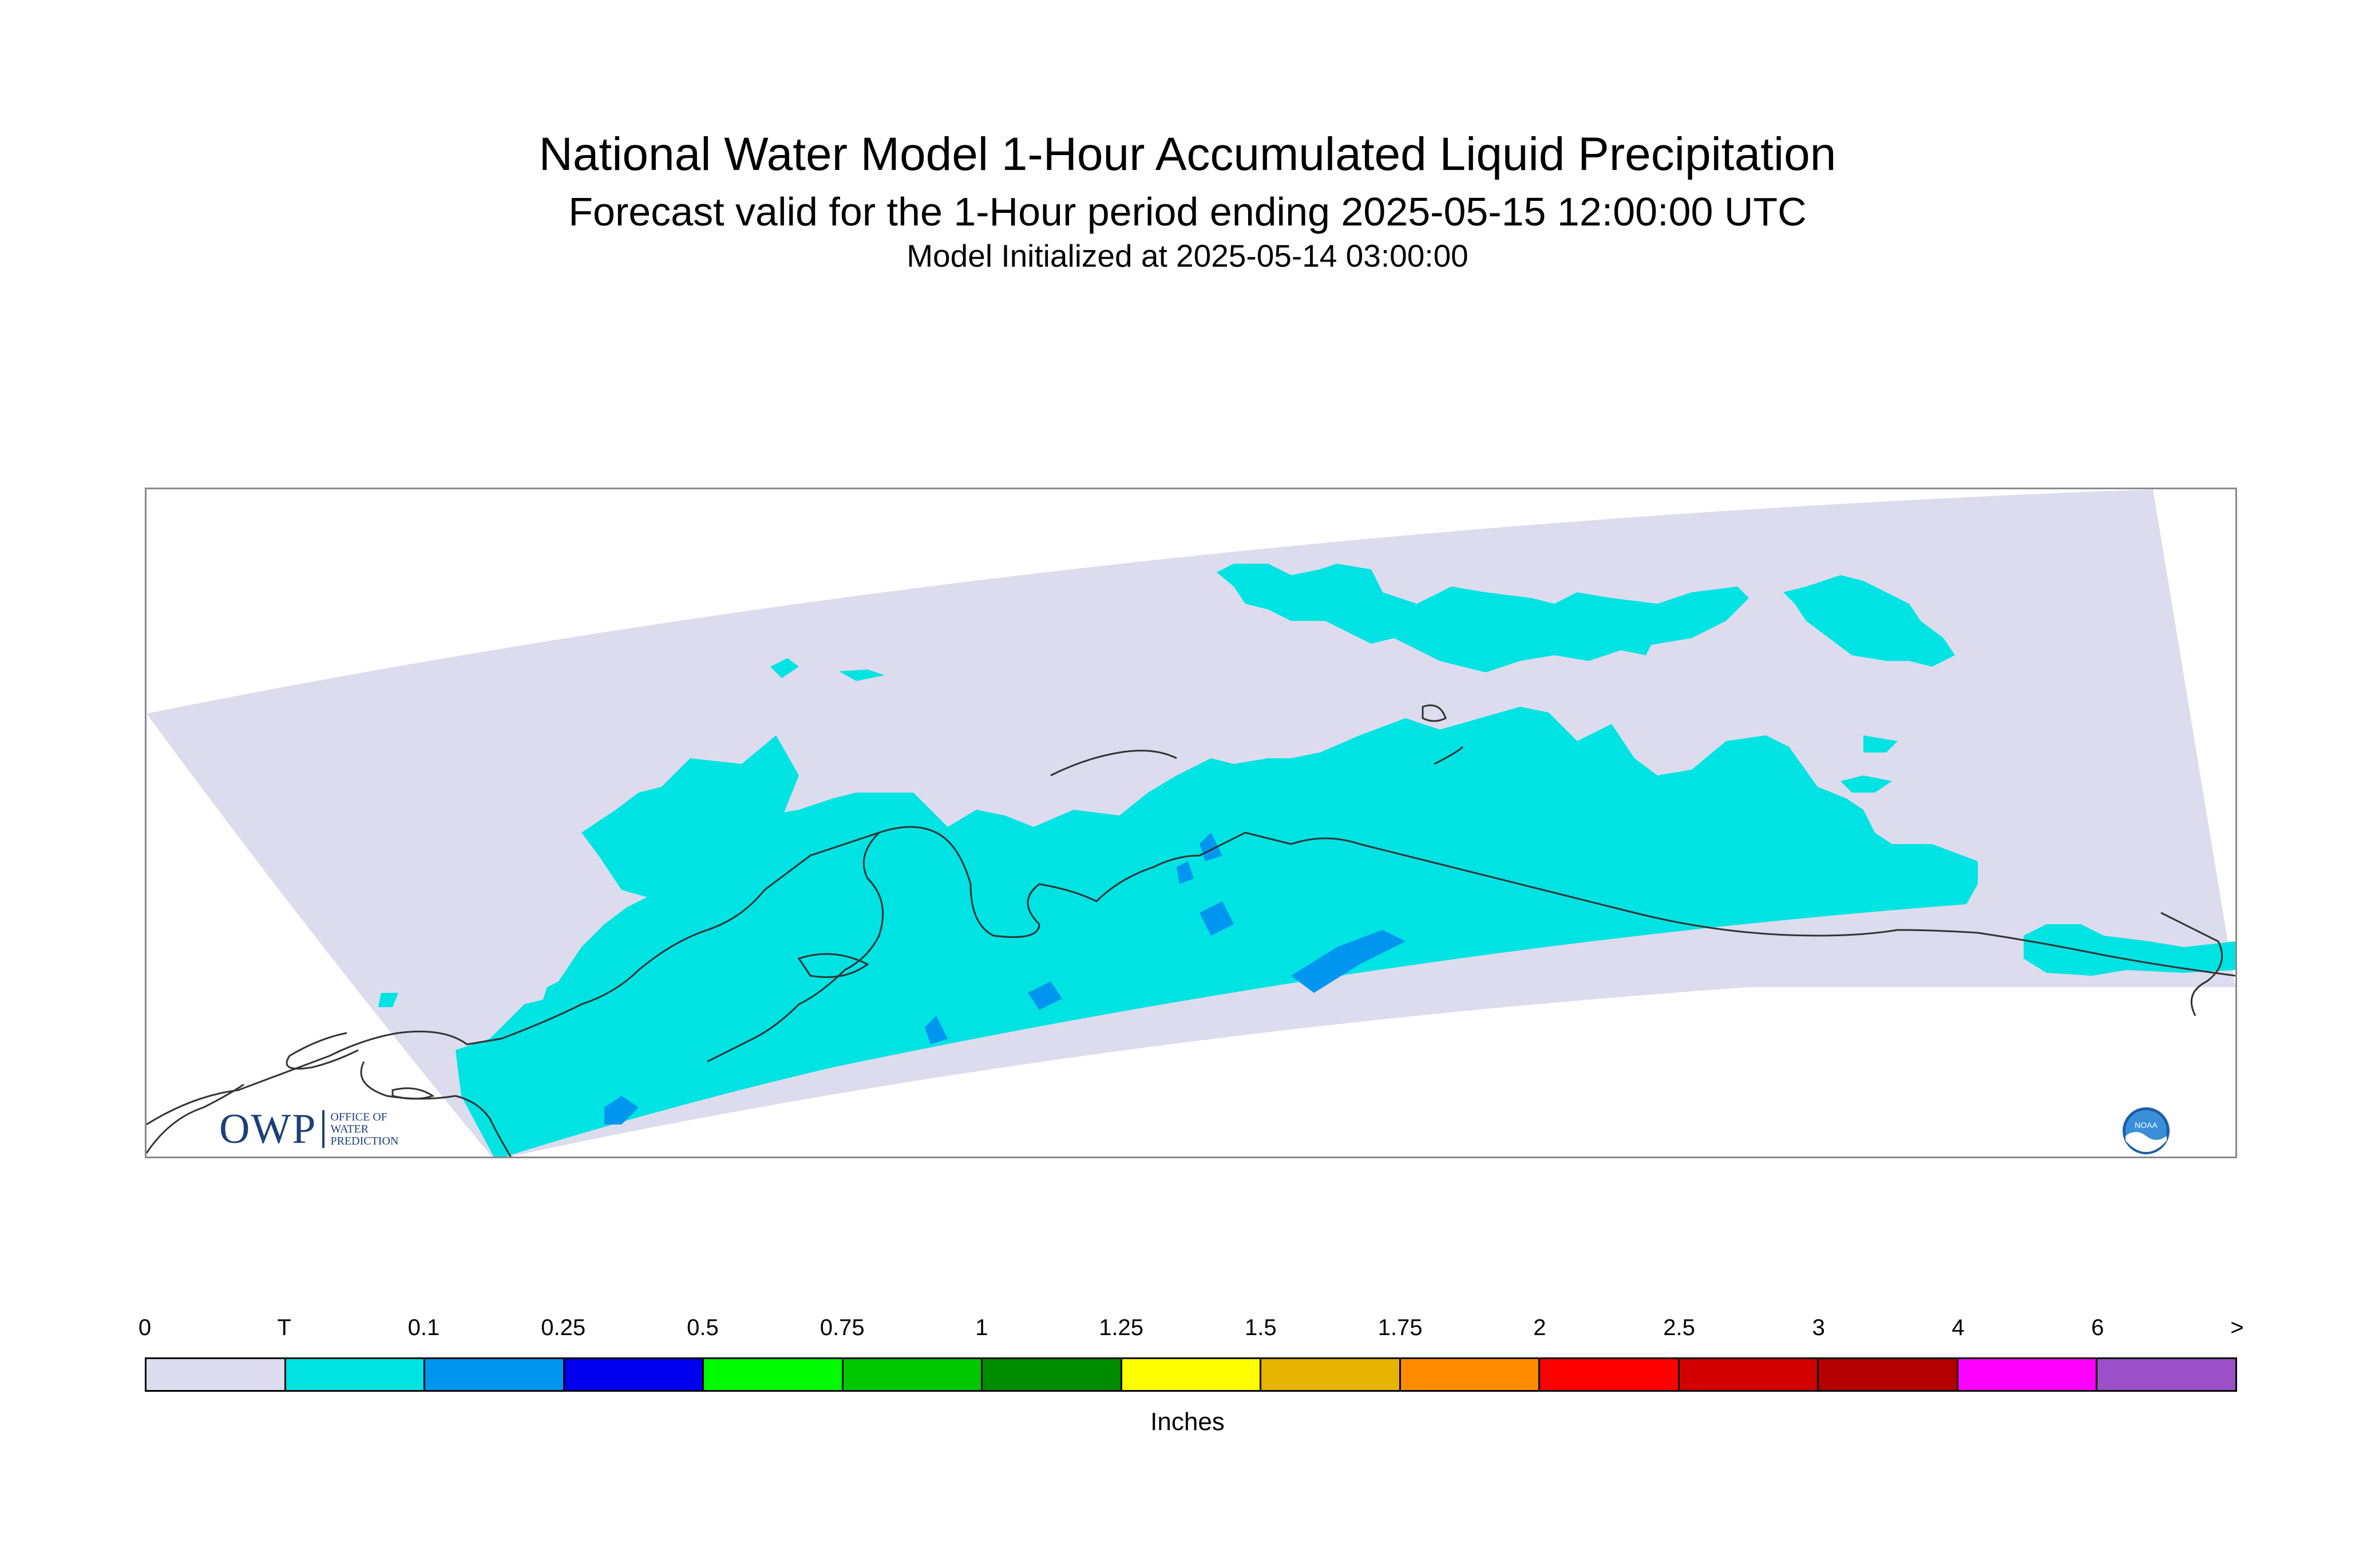 The height and width of the screenshot is (1568, 2375). I want to click on owp-sub-line-2: WATER, so click(350, 1128).